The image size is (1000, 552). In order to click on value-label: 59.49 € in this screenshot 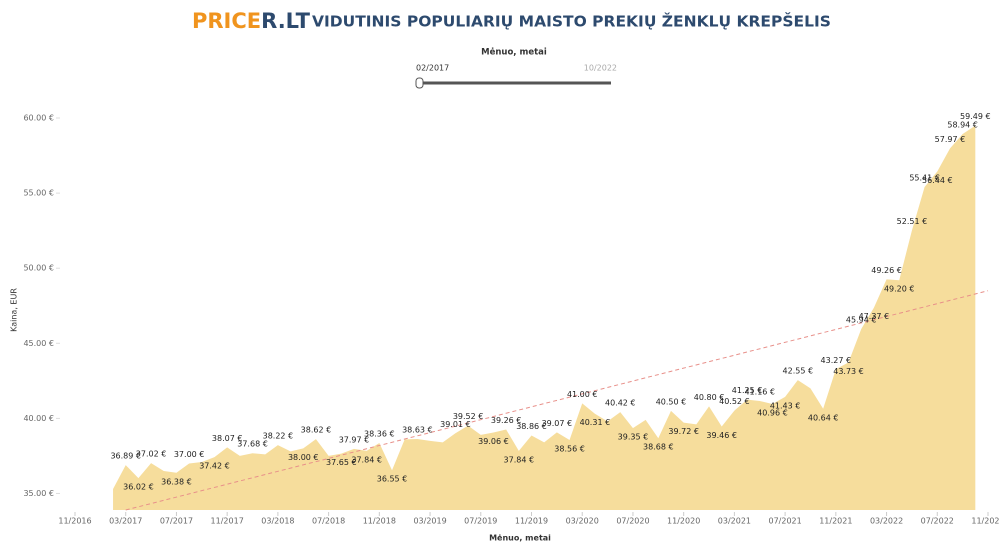, I will do `click(975, 116)`.